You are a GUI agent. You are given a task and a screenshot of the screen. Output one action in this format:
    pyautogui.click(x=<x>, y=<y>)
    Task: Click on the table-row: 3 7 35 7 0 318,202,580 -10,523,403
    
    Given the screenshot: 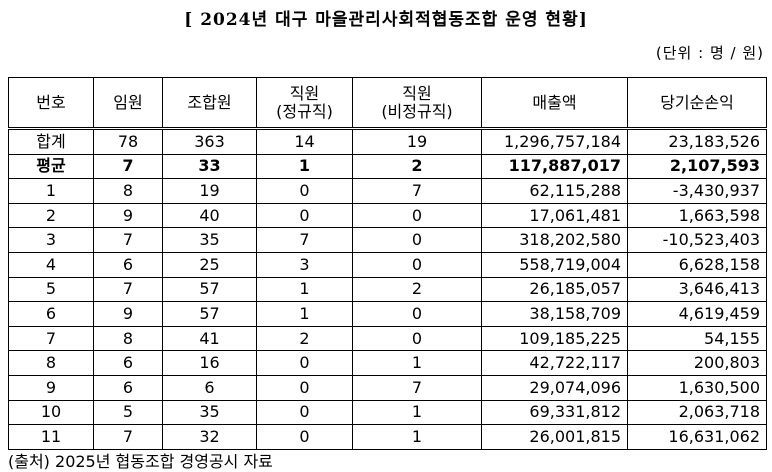 What is the action you would take?
    pyautogui.click(x=387, y=240)
    